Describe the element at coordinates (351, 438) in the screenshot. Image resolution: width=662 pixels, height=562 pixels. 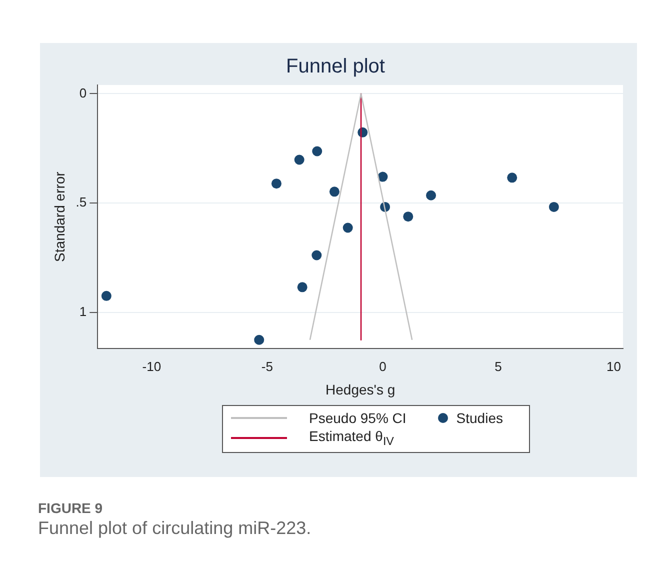
I see `legend-label: Estimated θ$_{IV}$` at that location.